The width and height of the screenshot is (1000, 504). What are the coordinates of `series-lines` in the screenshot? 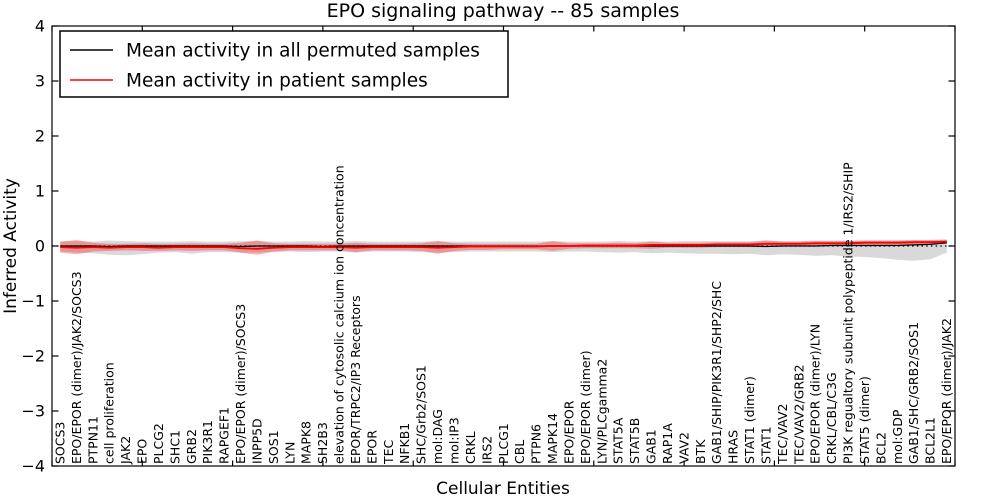 It's located at (503, 245).